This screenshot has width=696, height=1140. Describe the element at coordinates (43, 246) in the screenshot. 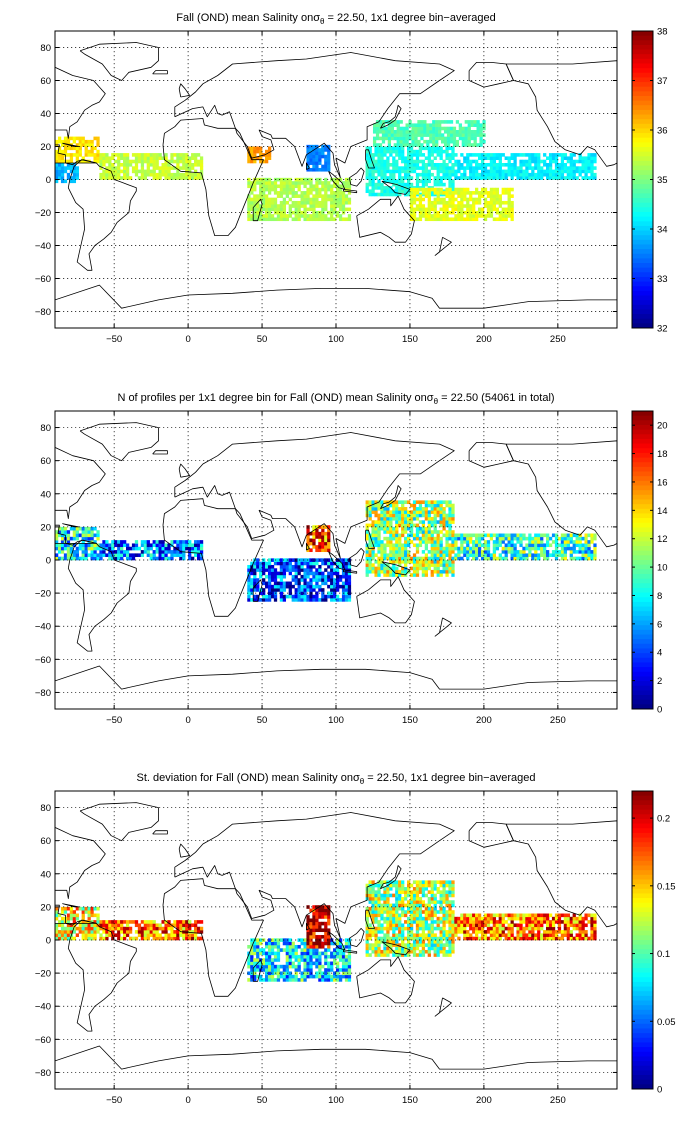

I see `y-tick-label: −40` at that location.